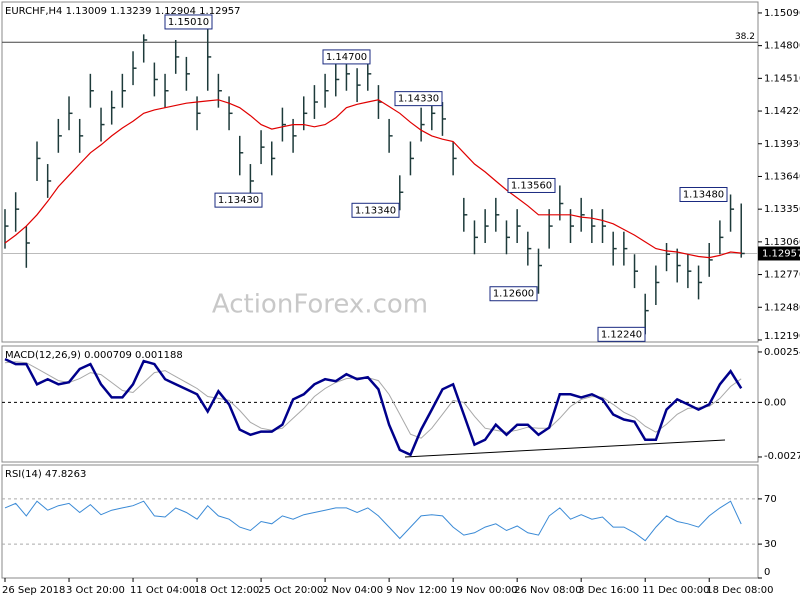  I want to click on y-tick-label: -0.002747, so click(782, 456).